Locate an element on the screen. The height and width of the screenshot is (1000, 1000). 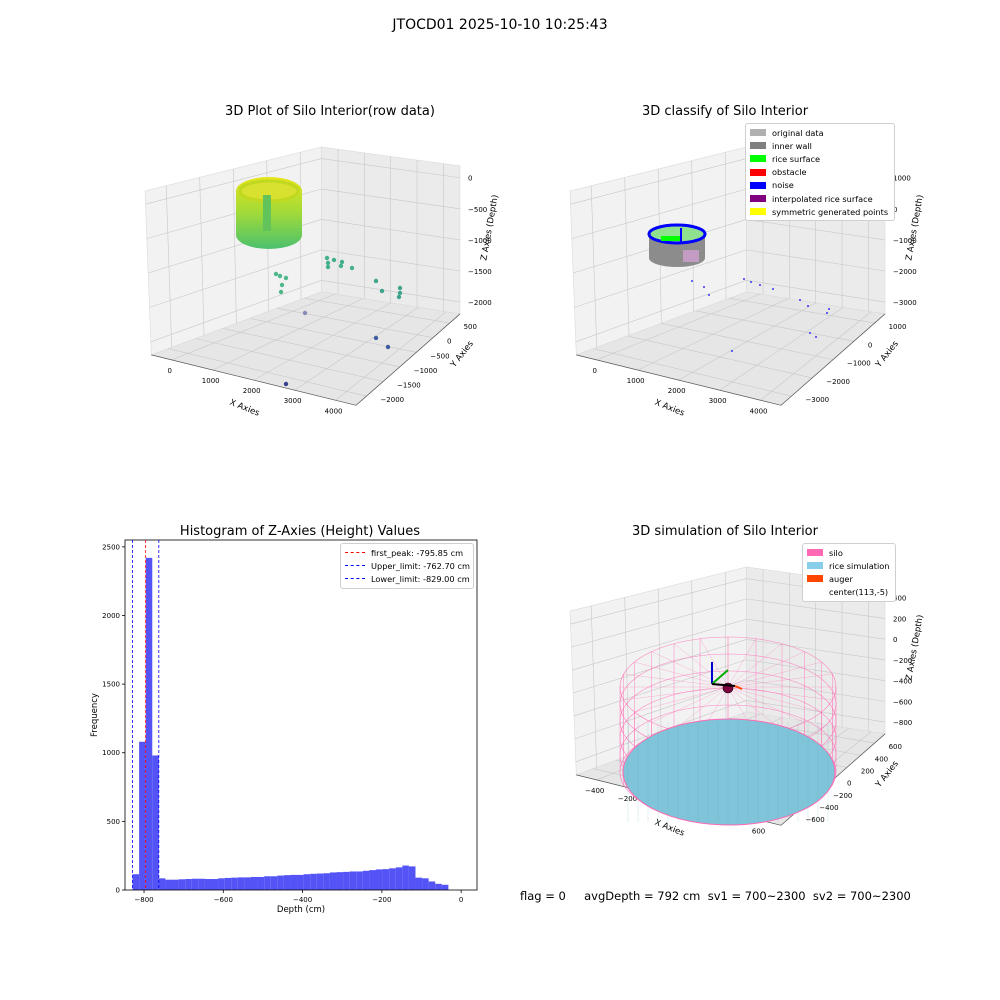
y-tick-label: 500 is located at coordinates (113, 822).